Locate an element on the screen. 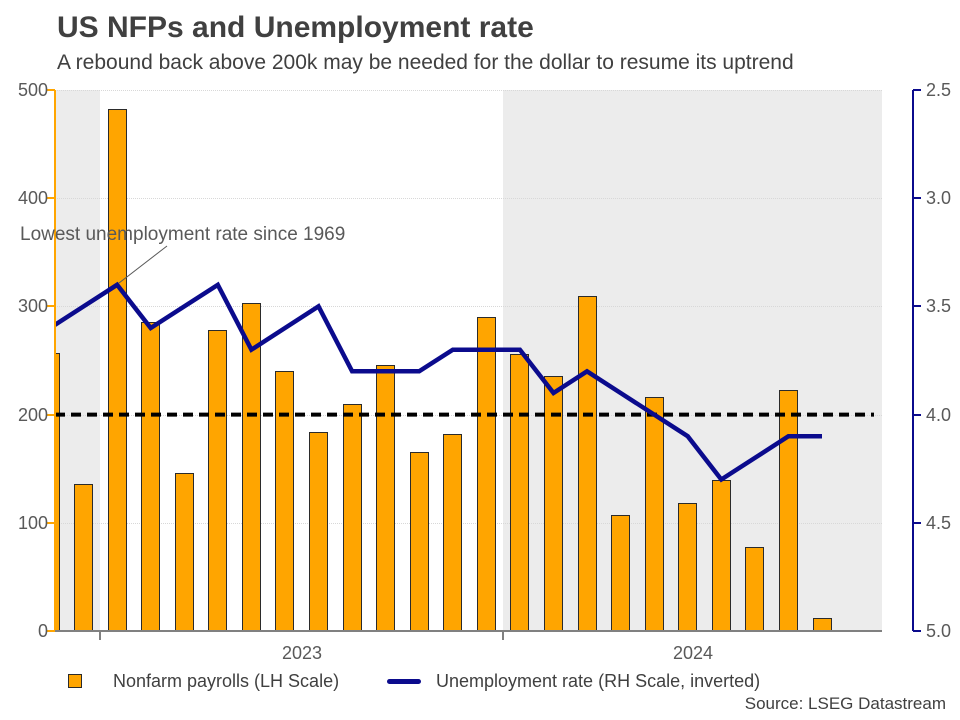 The height and width of the screenshot is (720, 960). right-axis-spine is located at coordinates (913, 360).